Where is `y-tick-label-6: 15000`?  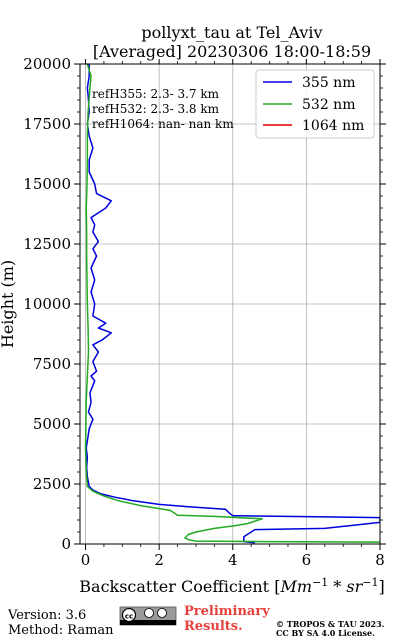 y-tick-label-6: 15000 is located at coordinates (47, 184).